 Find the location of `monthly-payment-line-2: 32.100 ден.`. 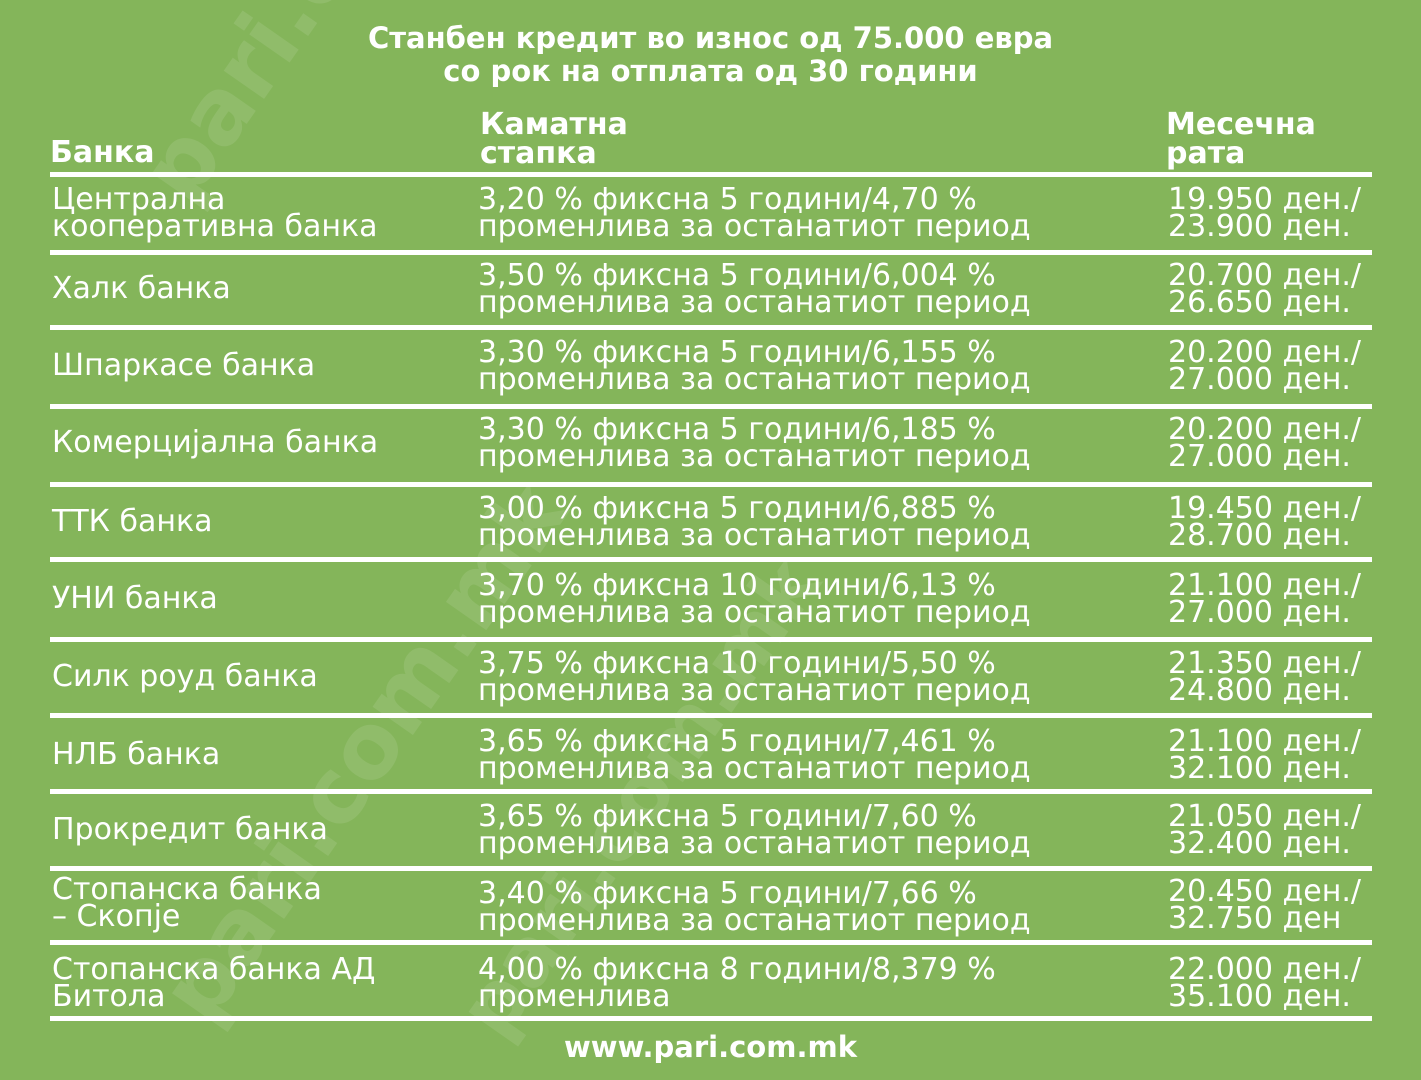

monthly-payment-line-2: 32.100 ден. is located at coordinates (1259, 768).